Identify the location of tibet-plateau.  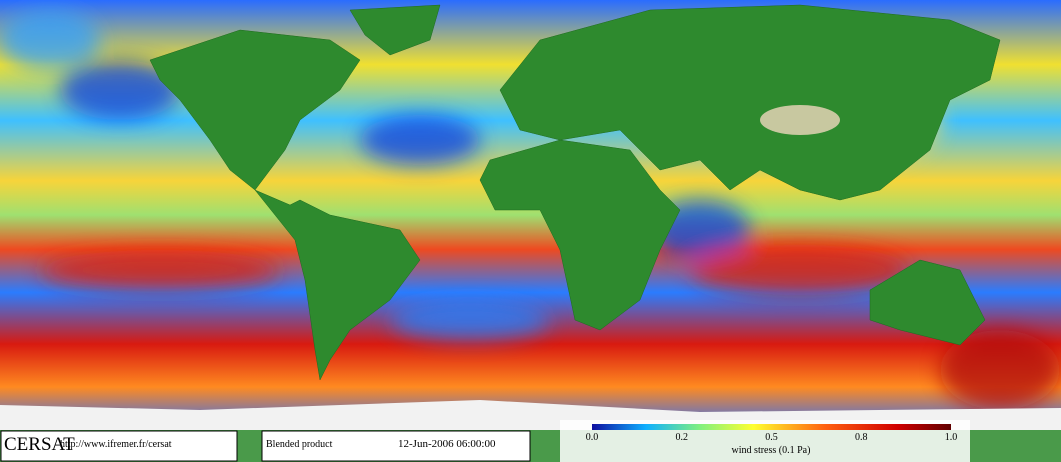
(800, 120).